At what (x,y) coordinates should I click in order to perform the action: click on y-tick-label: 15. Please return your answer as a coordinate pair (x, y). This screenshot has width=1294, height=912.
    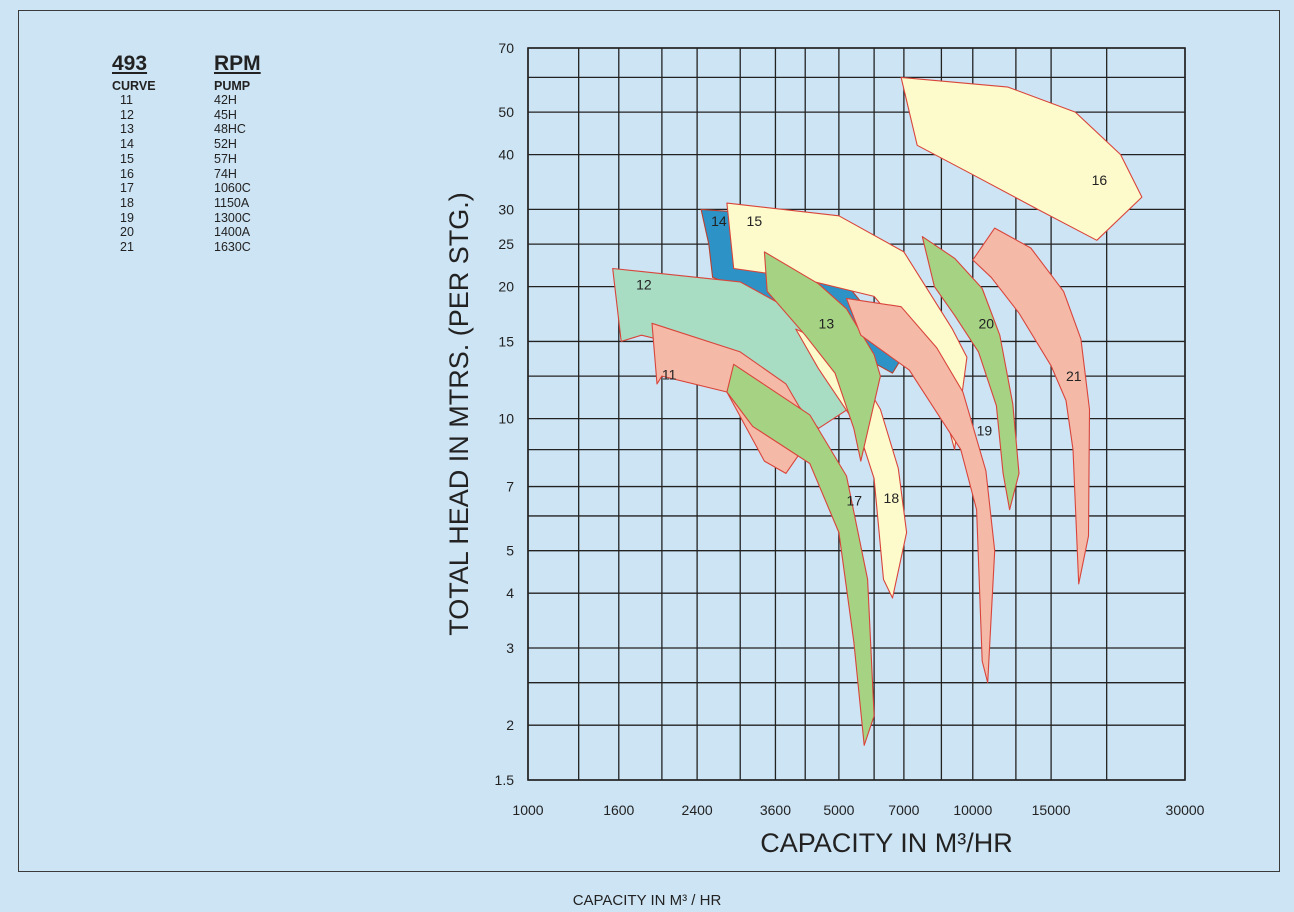
    Looking at the image, I should click on (506, 341).